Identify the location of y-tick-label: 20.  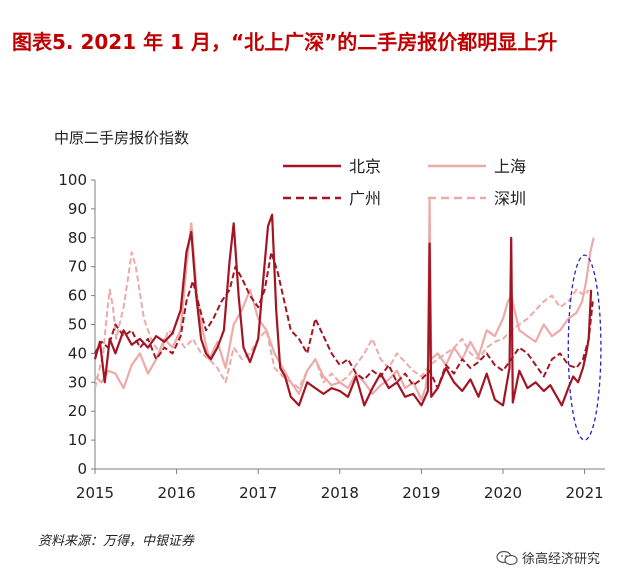
(77, 411).